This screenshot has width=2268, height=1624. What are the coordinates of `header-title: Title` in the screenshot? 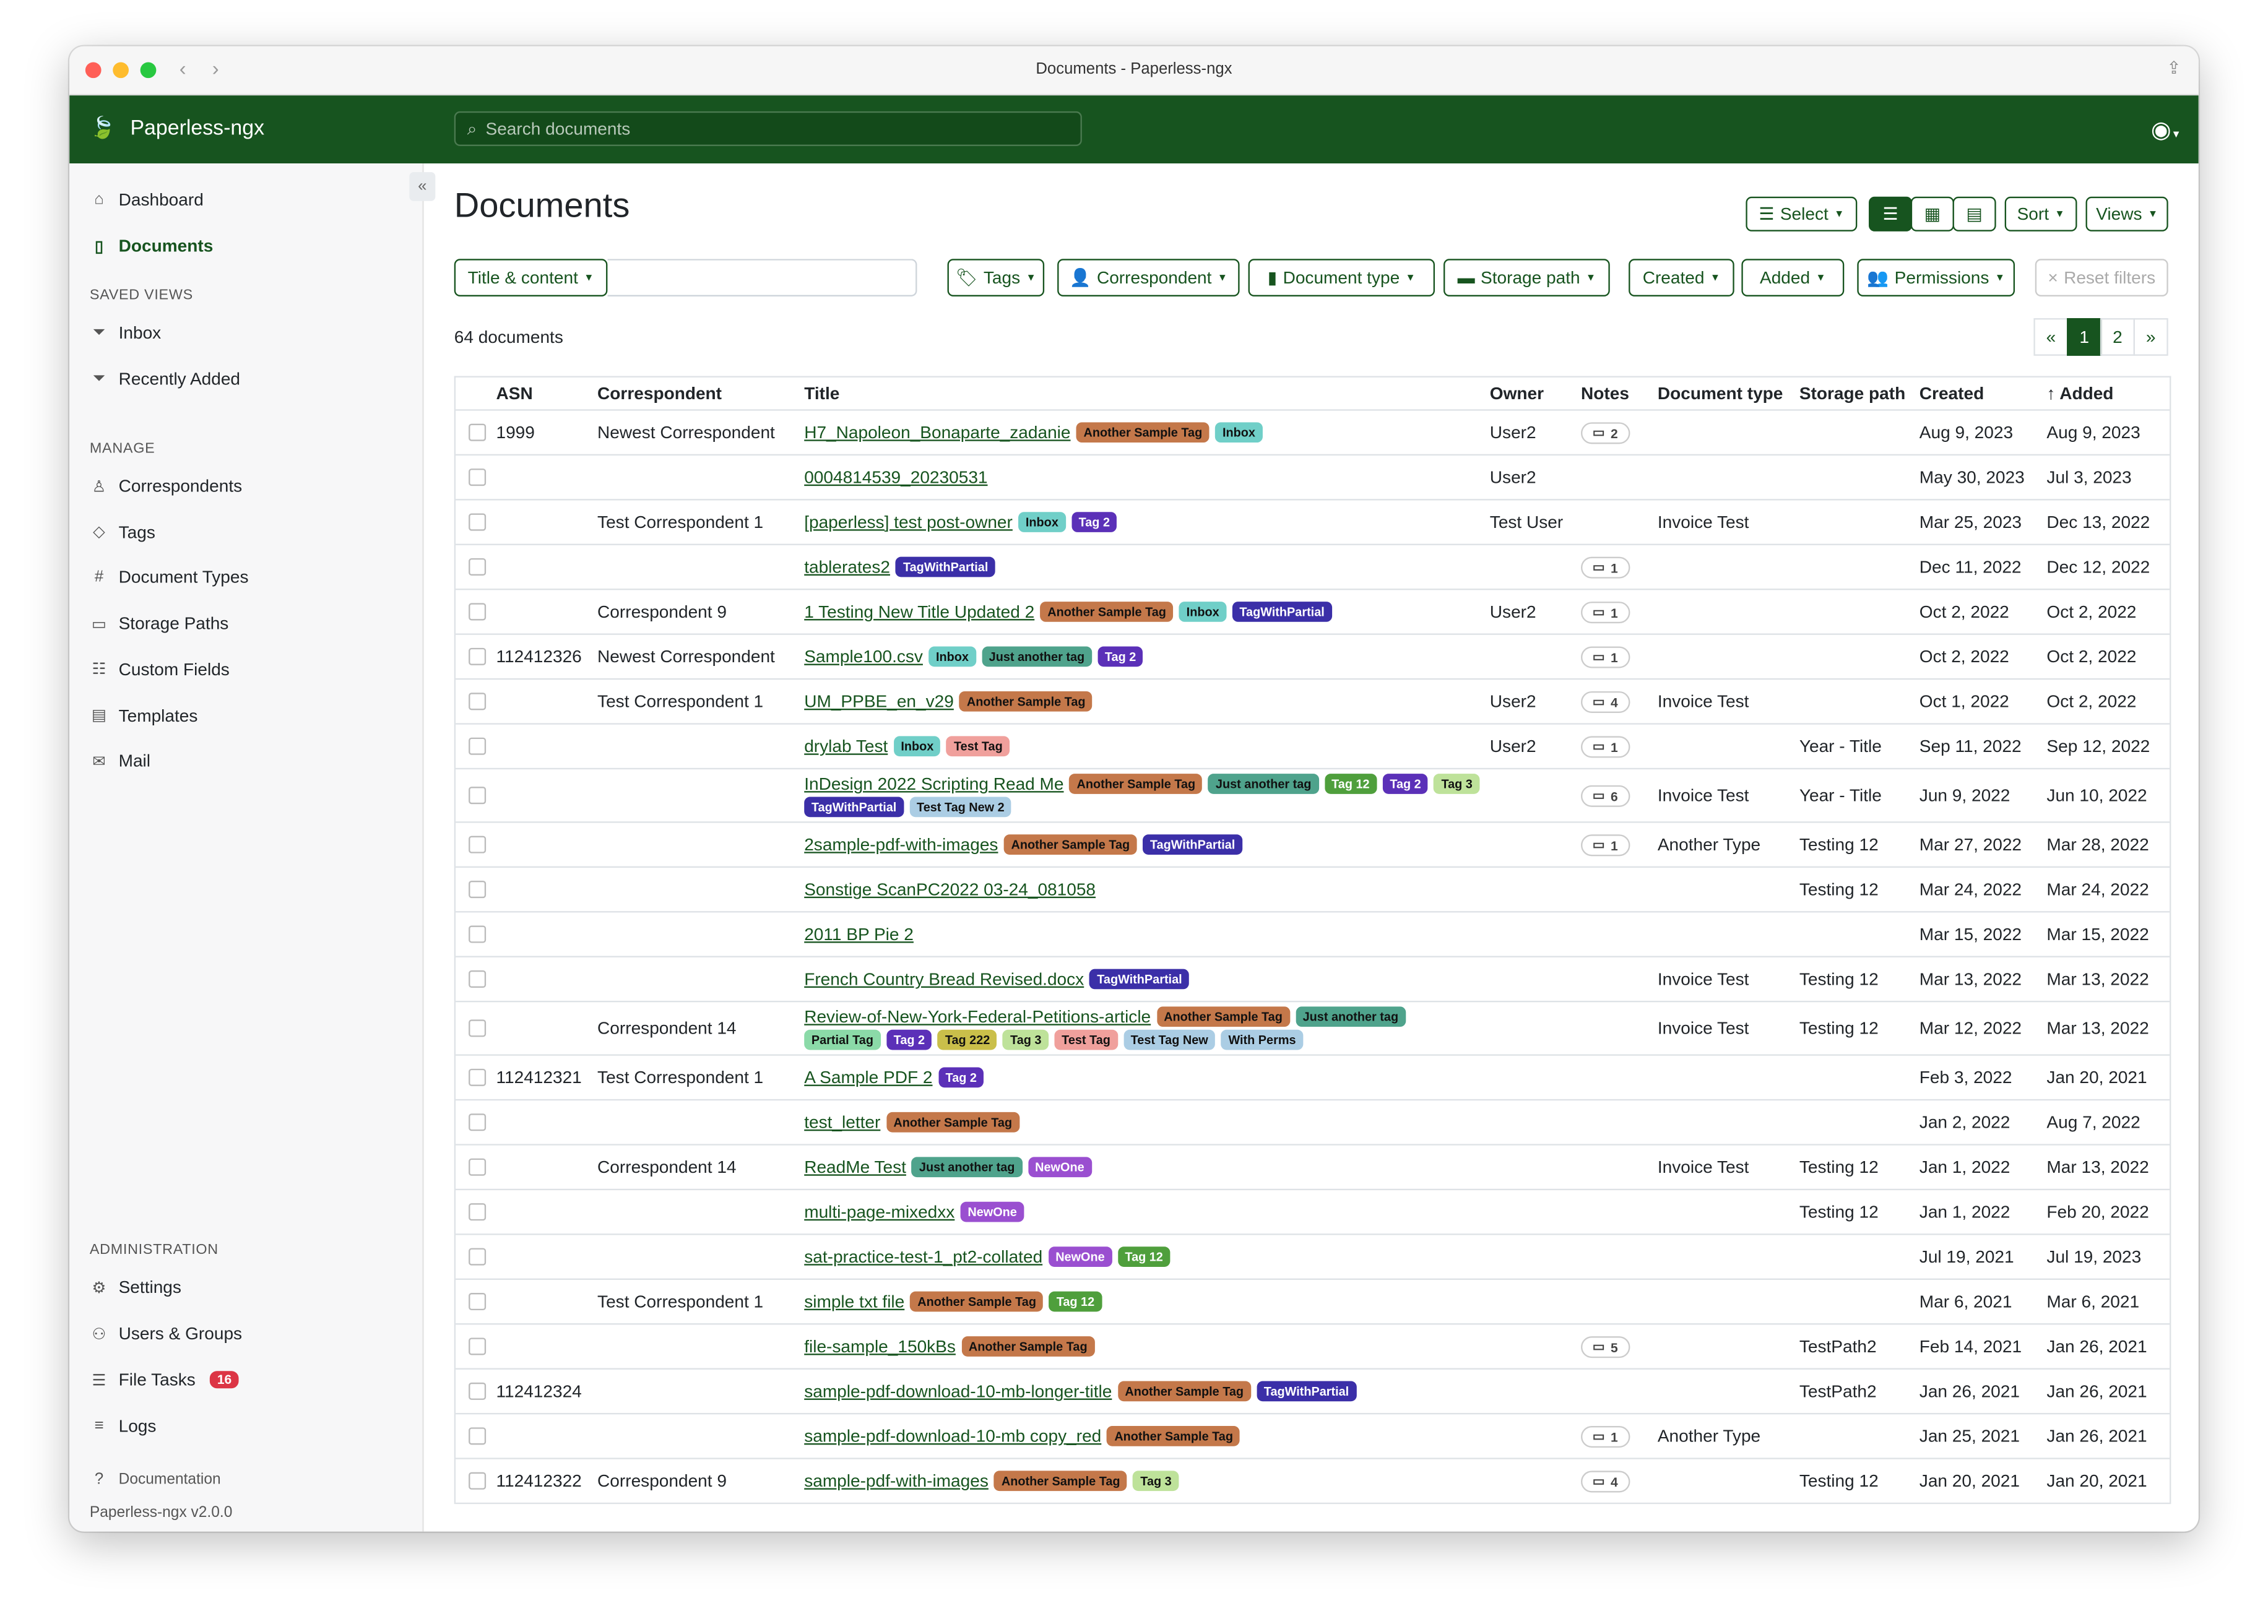 It's located at (822, 394).